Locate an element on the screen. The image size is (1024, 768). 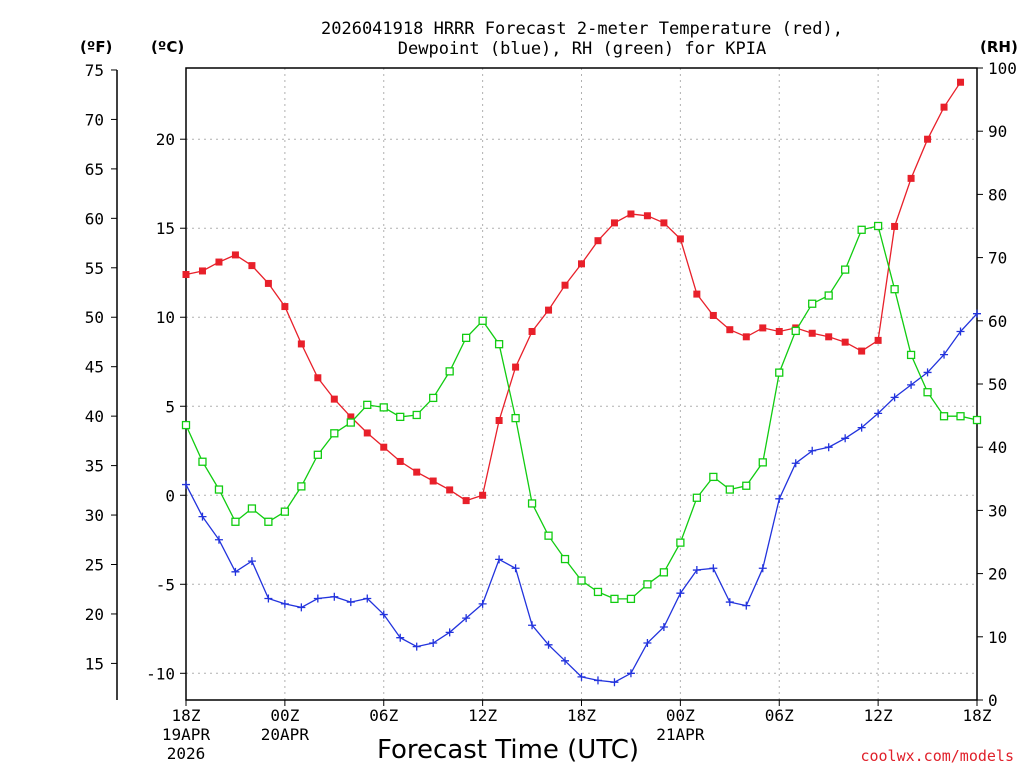
fahrenheit-tick-label: 15 is located at coordinates (94, 663).